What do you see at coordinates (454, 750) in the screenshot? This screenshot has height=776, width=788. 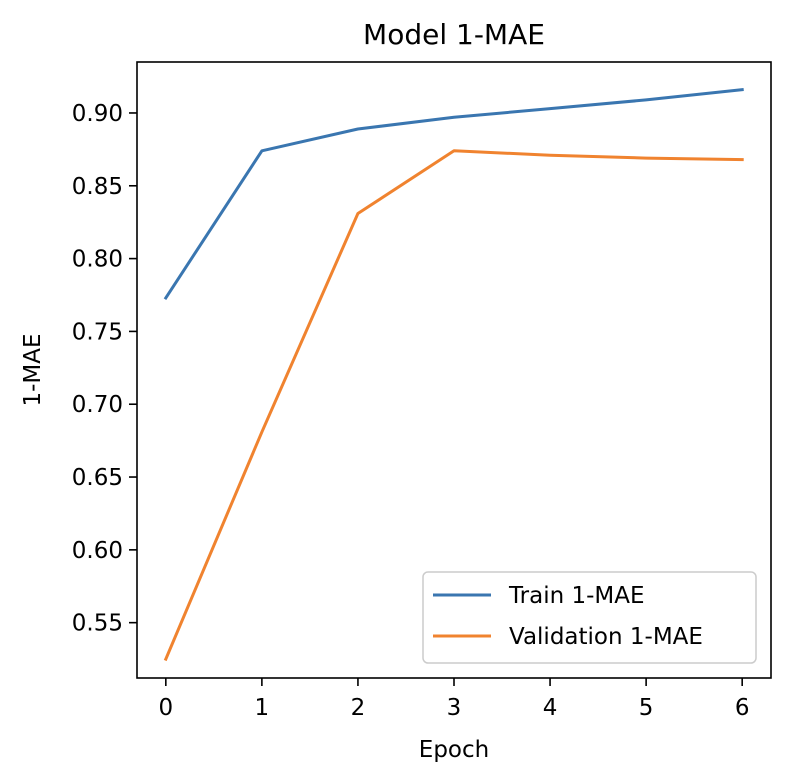 I see `x-axis-title: Epoch` at bounding box center [454, 750].